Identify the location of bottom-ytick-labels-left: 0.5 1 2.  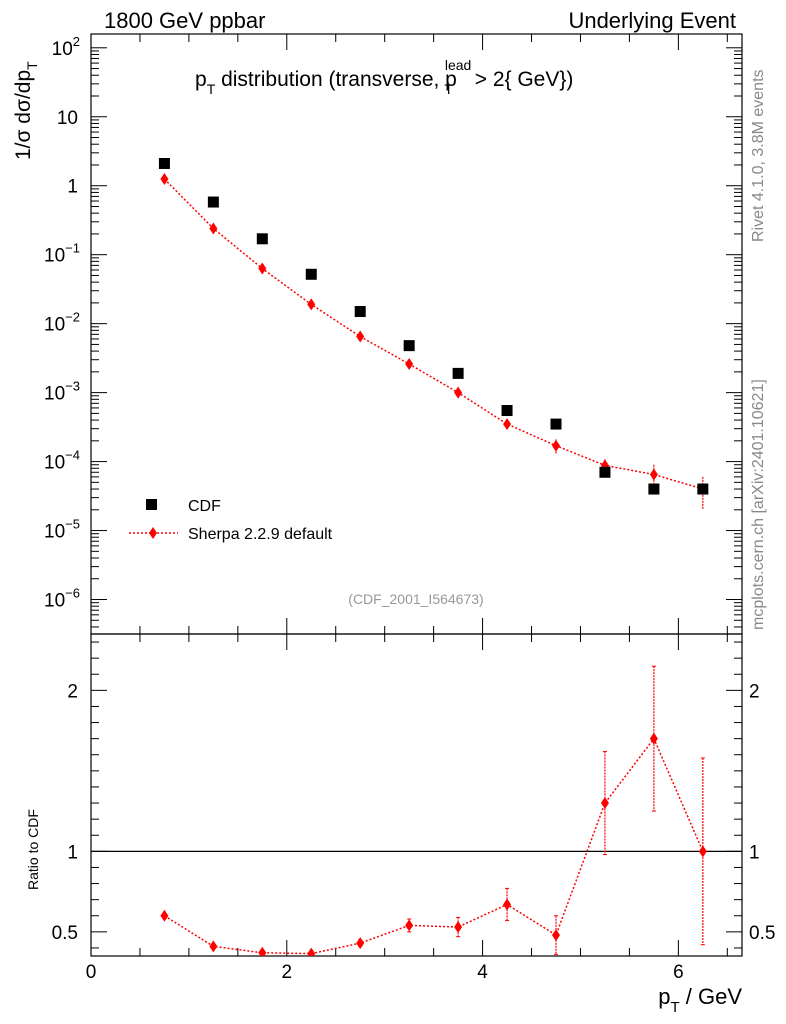
(65, 812).